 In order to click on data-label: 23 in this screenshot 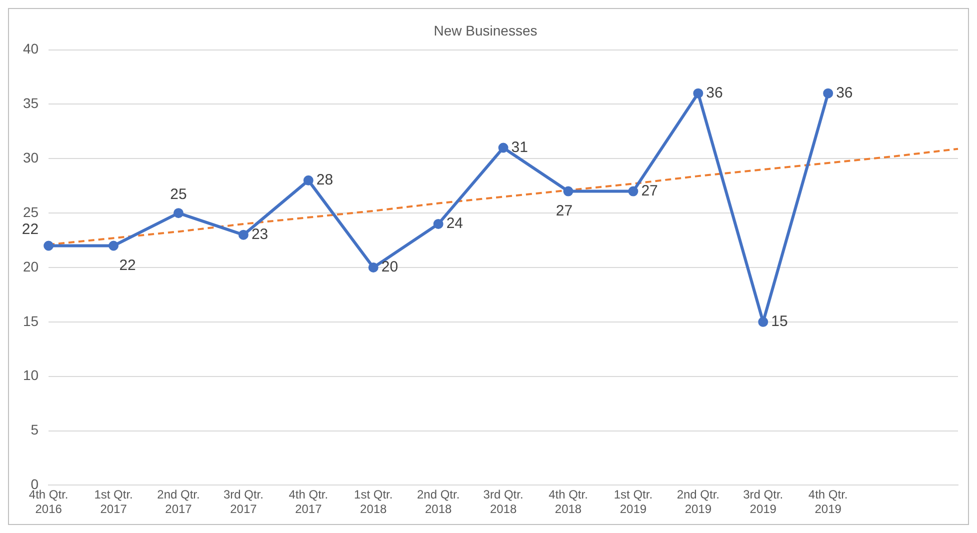, I will do `click(259, 234)`.